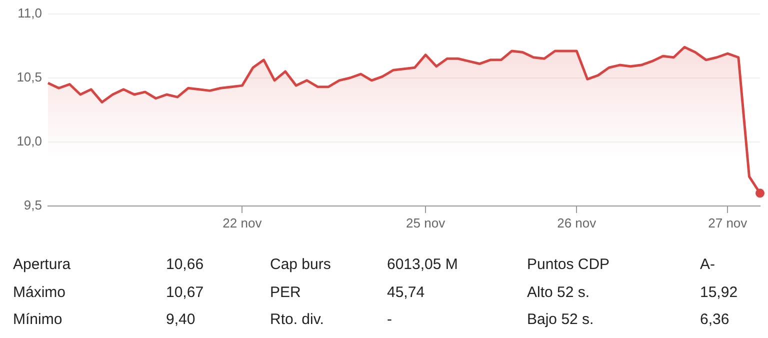 Image resolution: width=768 pixels, height=338 pixels. I want to click on text: Bajo 52 s., so click(560, 319).